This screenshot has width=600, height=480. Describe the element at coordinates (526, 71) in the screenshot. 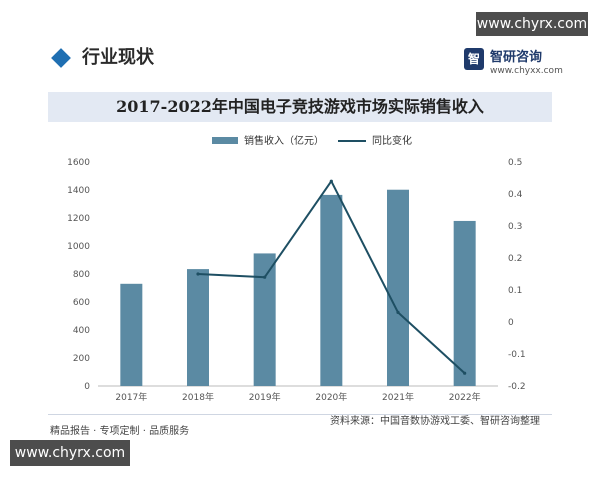

I see `brand-url: www.chyxx.com` at that location.